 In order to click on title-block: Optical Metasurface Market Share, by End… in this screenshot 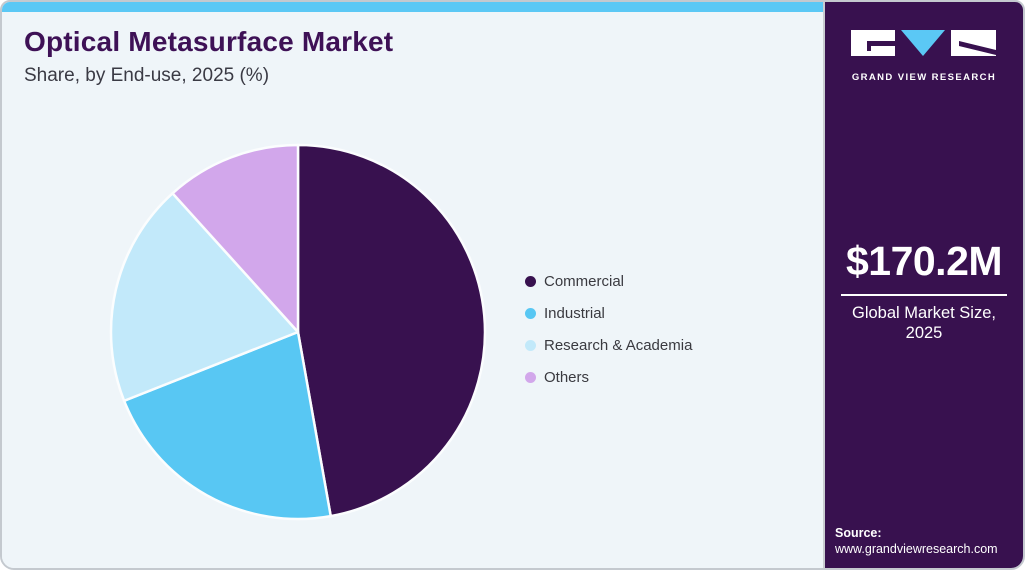, I will do `click(208, 56)`.